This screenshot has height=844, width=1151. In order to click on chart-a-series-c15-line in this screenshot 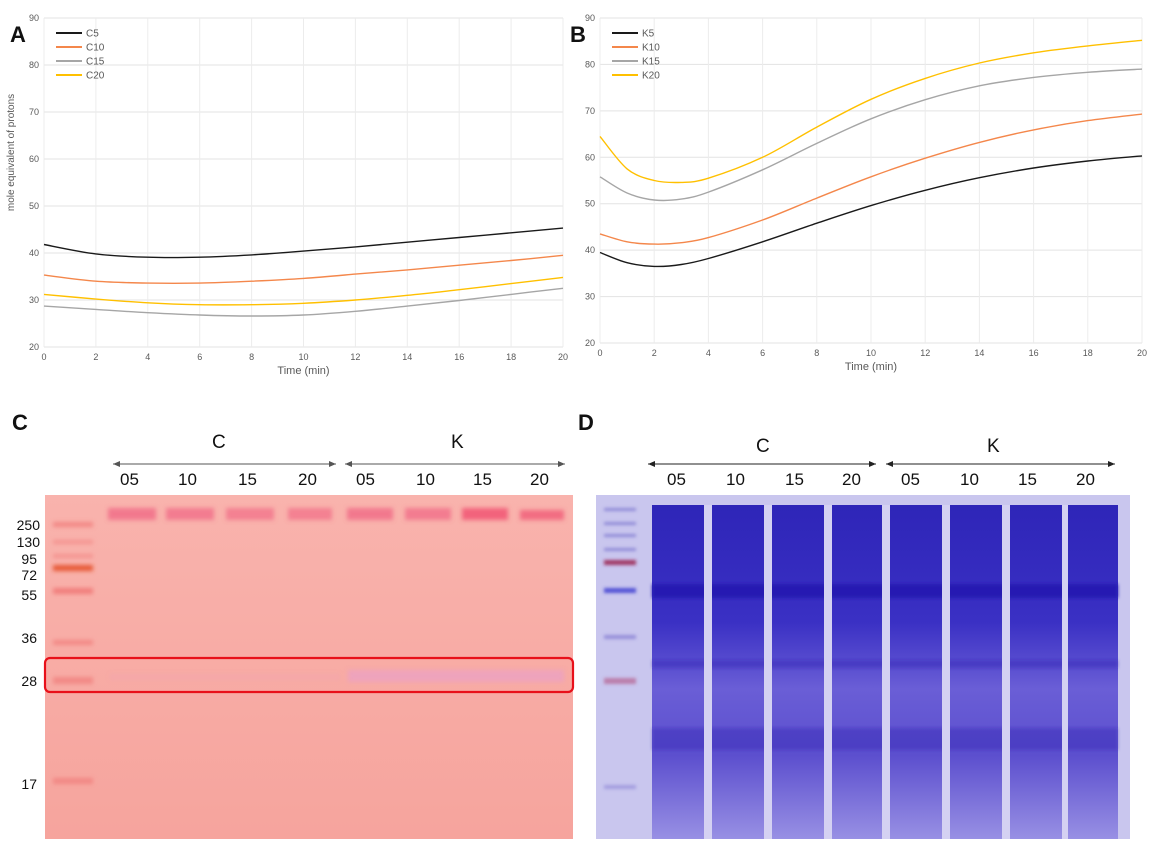, I will do `click(303, 302)`.